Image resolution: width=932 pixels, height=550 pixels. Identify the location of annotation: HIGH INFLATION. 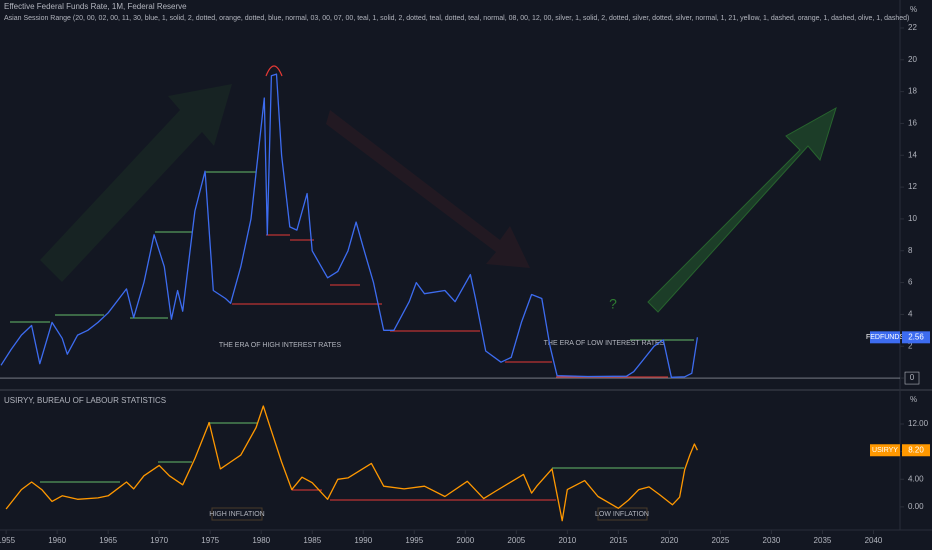
(236, 514).